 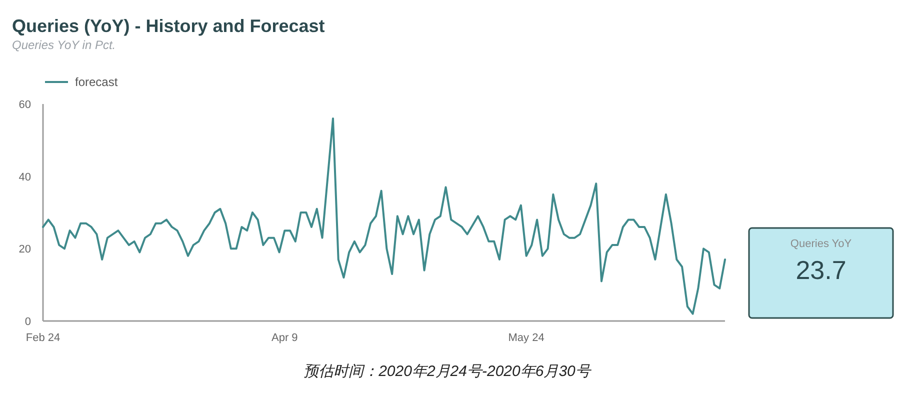 What do you see at coordinates (821, 244) in the screenshot?
I see `text: Queries YoY` at bounding box center [821, 244].